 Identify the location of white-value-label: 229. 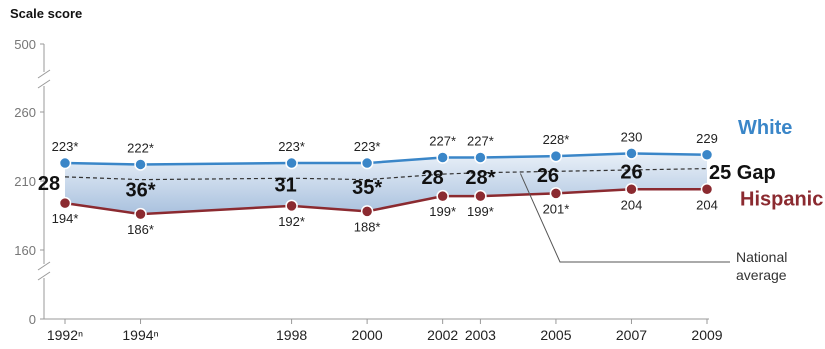
(707, 138).